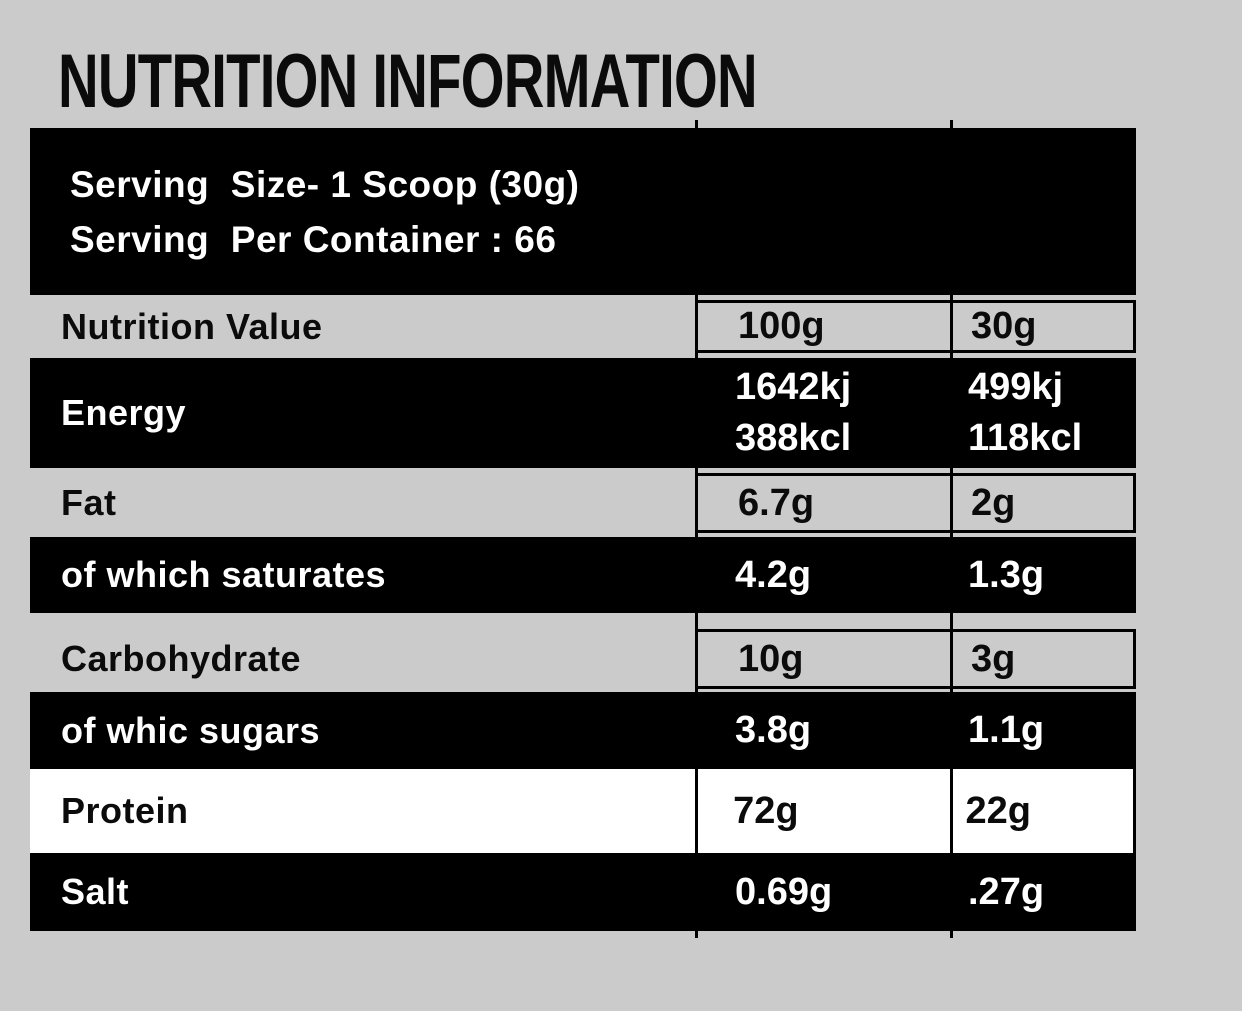 Image resolution: width=1242 pixels, height=1011 pixels. What do you see at coordinates (181, 658) in the screenshot?
I see `row-label: Carbohydrate` at bounding box center [181, 658].